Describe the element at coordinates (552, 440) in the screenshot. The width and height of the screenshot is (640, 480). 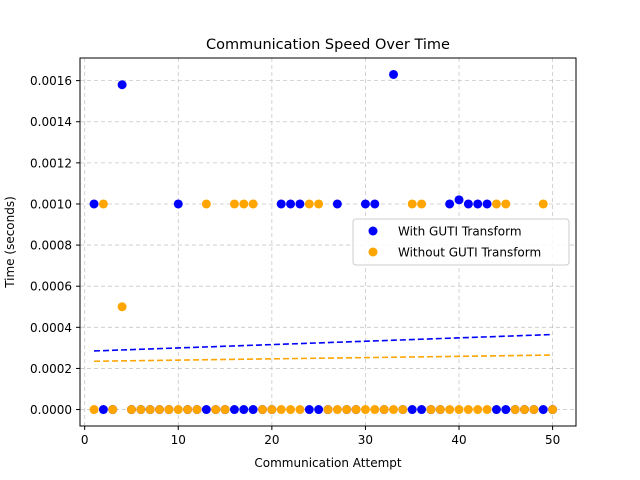
I see `x-tick-label: 50` at that location.